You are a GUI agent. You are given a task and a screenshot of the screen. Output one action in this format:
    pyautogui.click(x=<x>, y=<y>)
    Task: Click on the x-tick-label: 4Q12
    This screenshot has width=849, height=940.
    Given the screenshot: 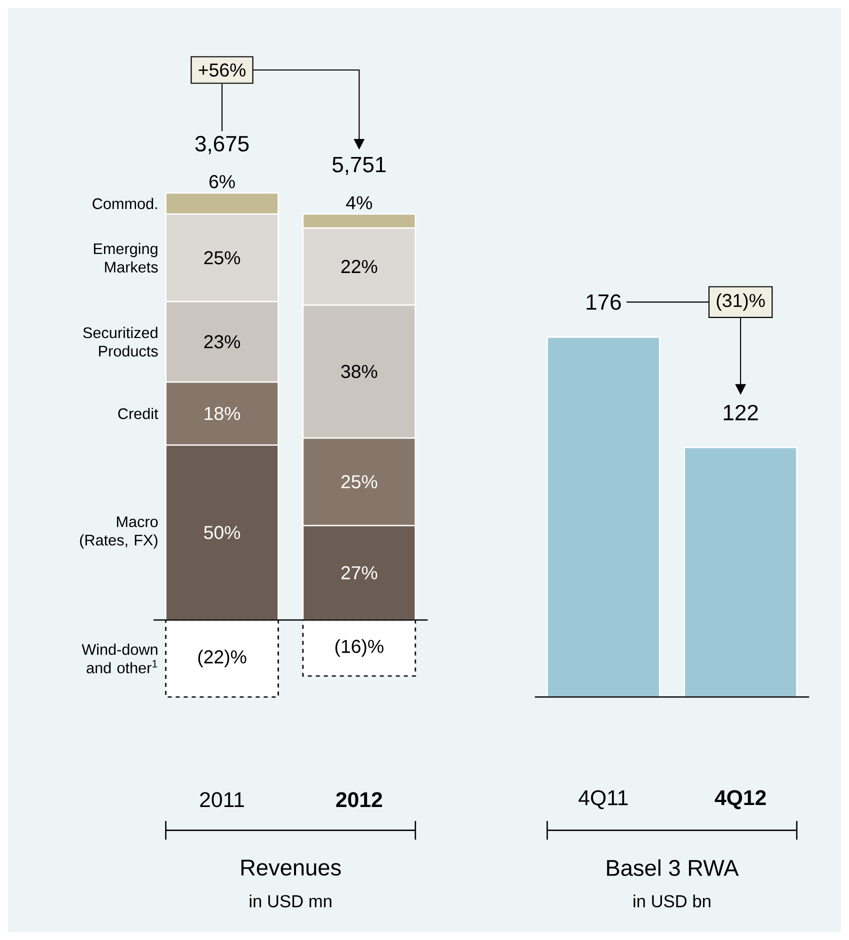 What is the action you would take?
    pyautogui.click(x=740, y=800)
    